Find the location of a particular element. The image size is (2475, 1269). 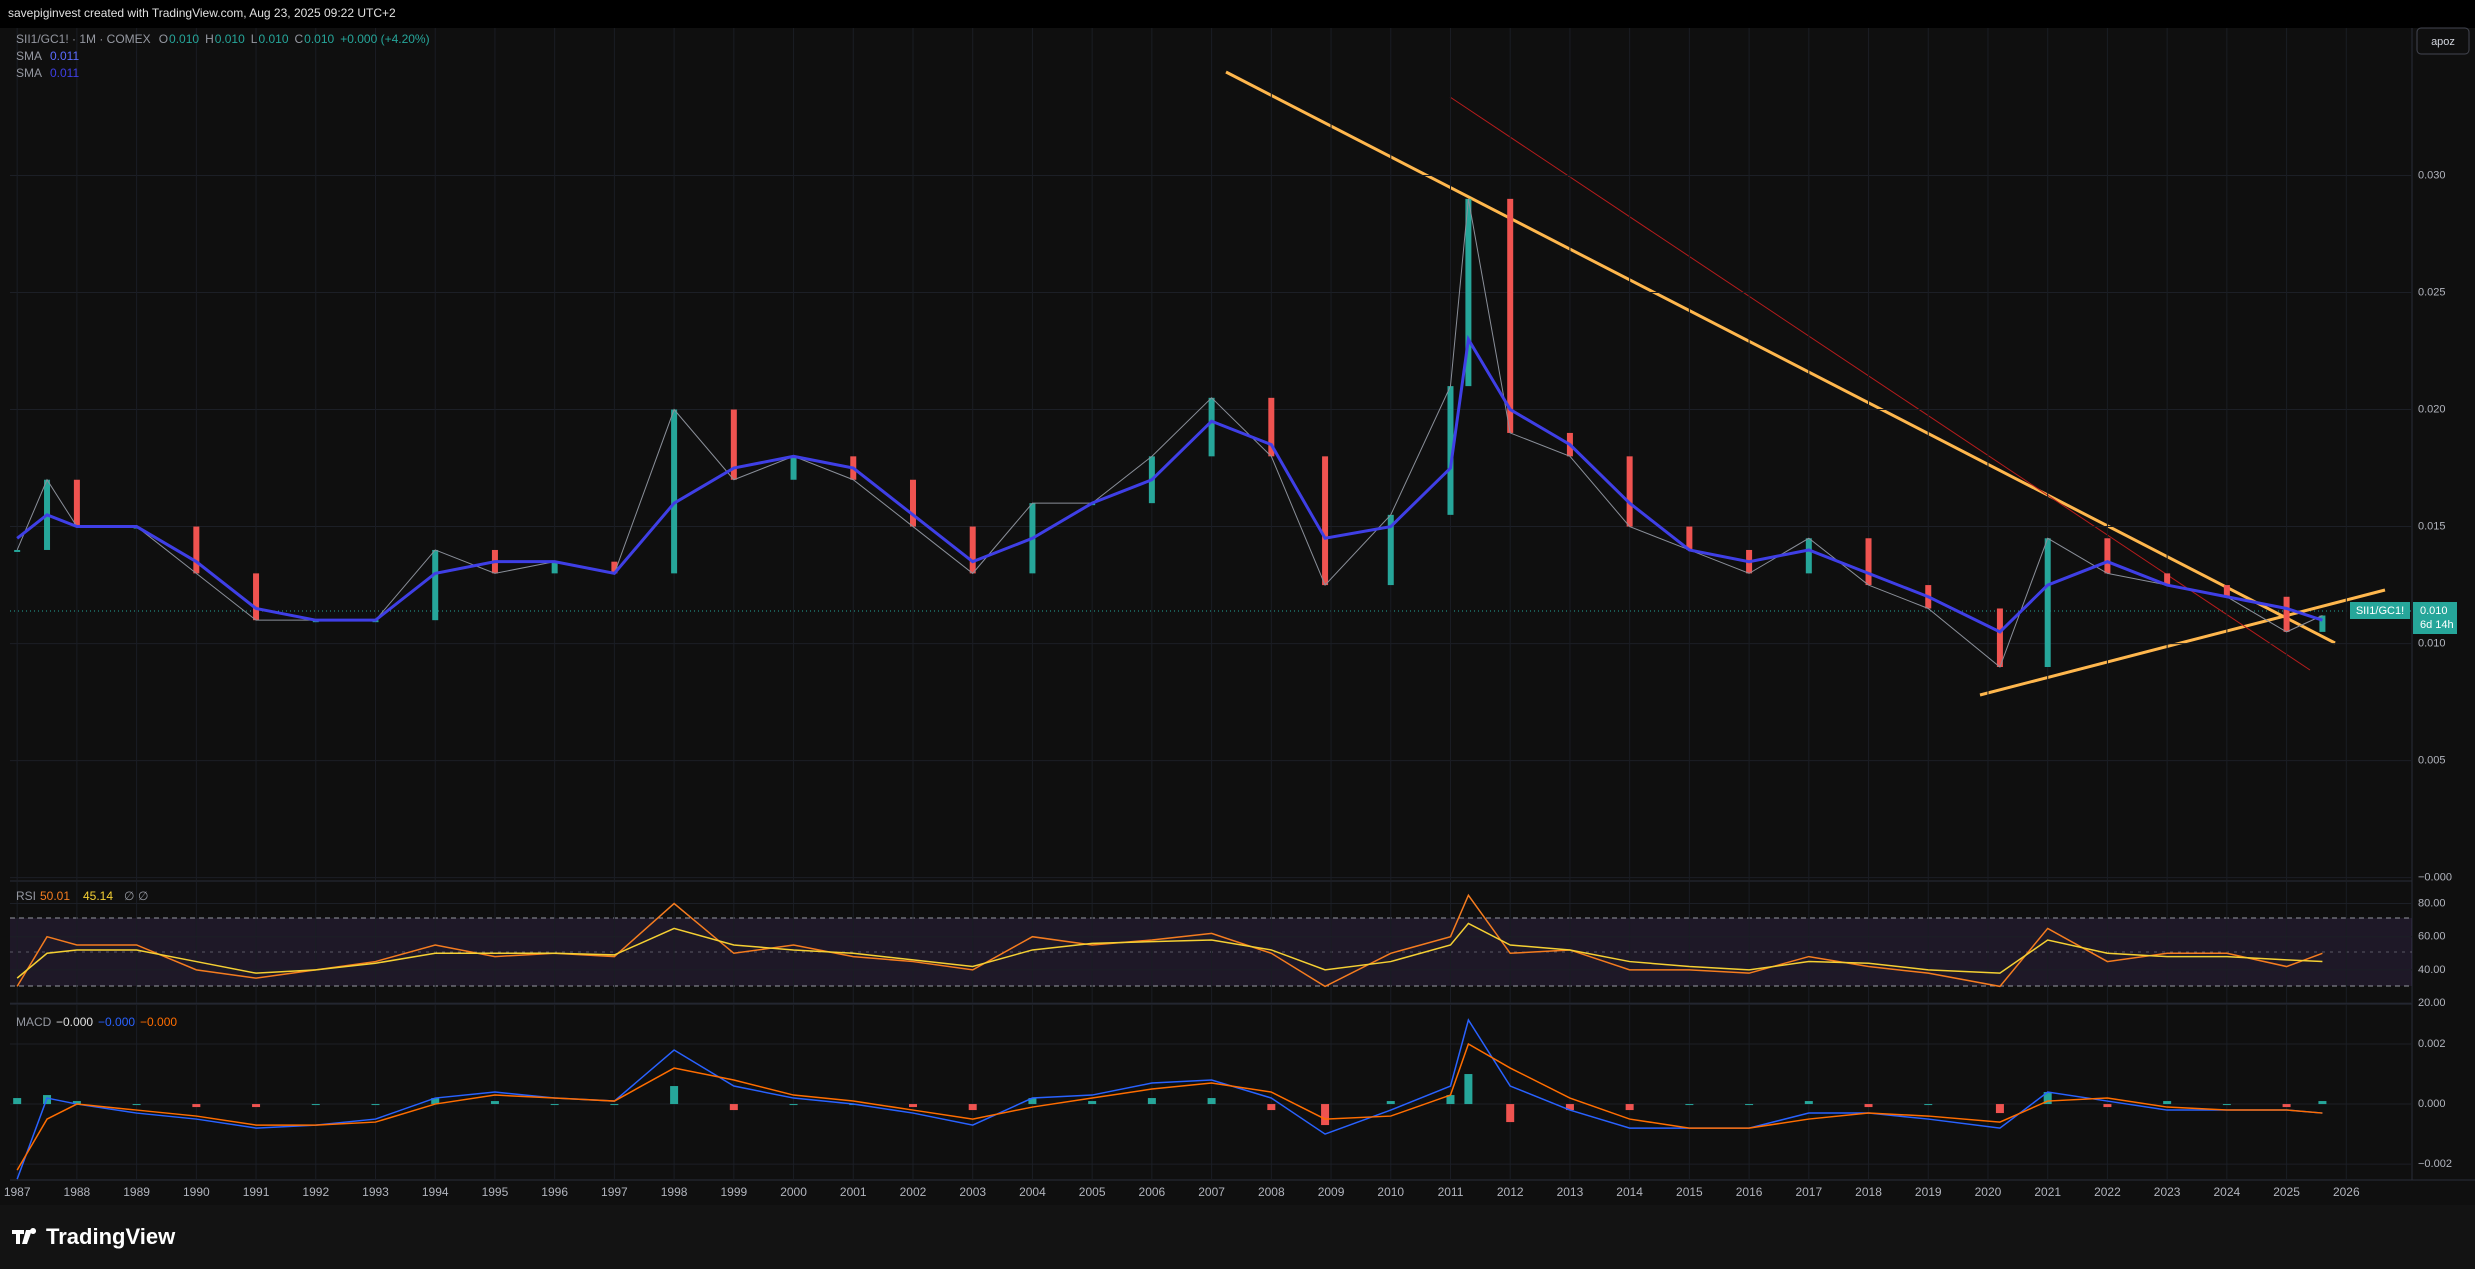

sma-value: 0.011 is located at coordinates (64, 73).